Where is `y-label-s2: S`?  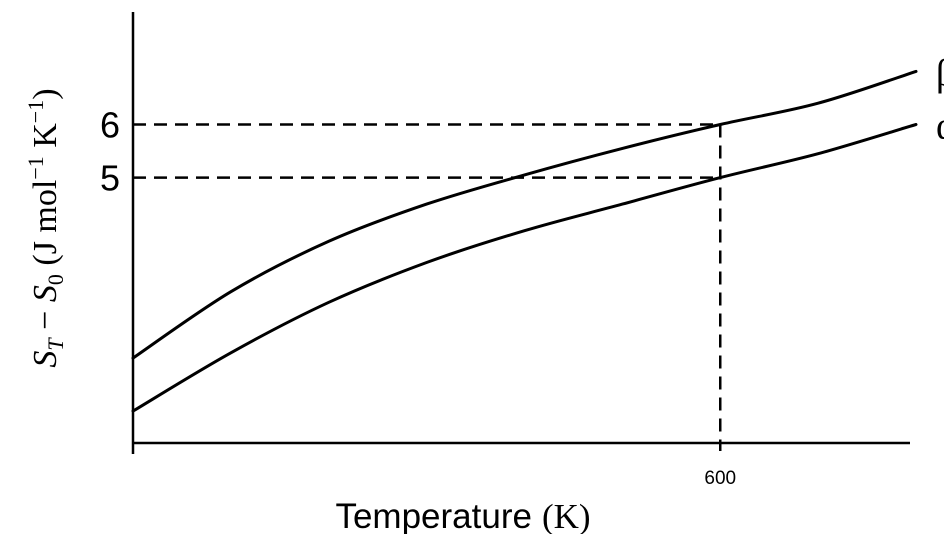 y-label-s2: S is located at coordinates (45, 293).